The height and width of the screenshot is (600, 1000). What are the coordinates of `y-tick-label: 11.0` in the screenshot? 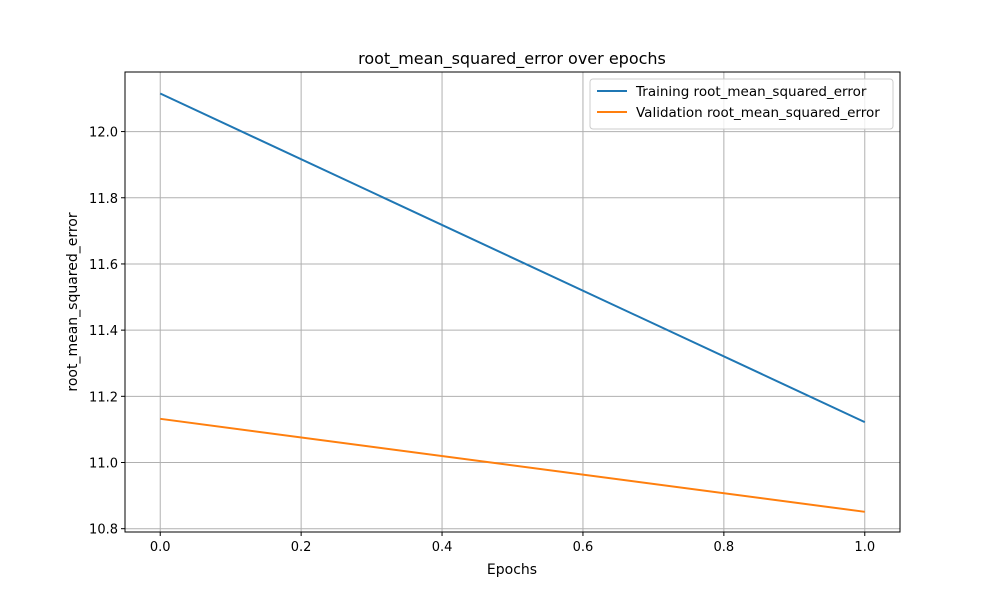 It's located at (103, 464).